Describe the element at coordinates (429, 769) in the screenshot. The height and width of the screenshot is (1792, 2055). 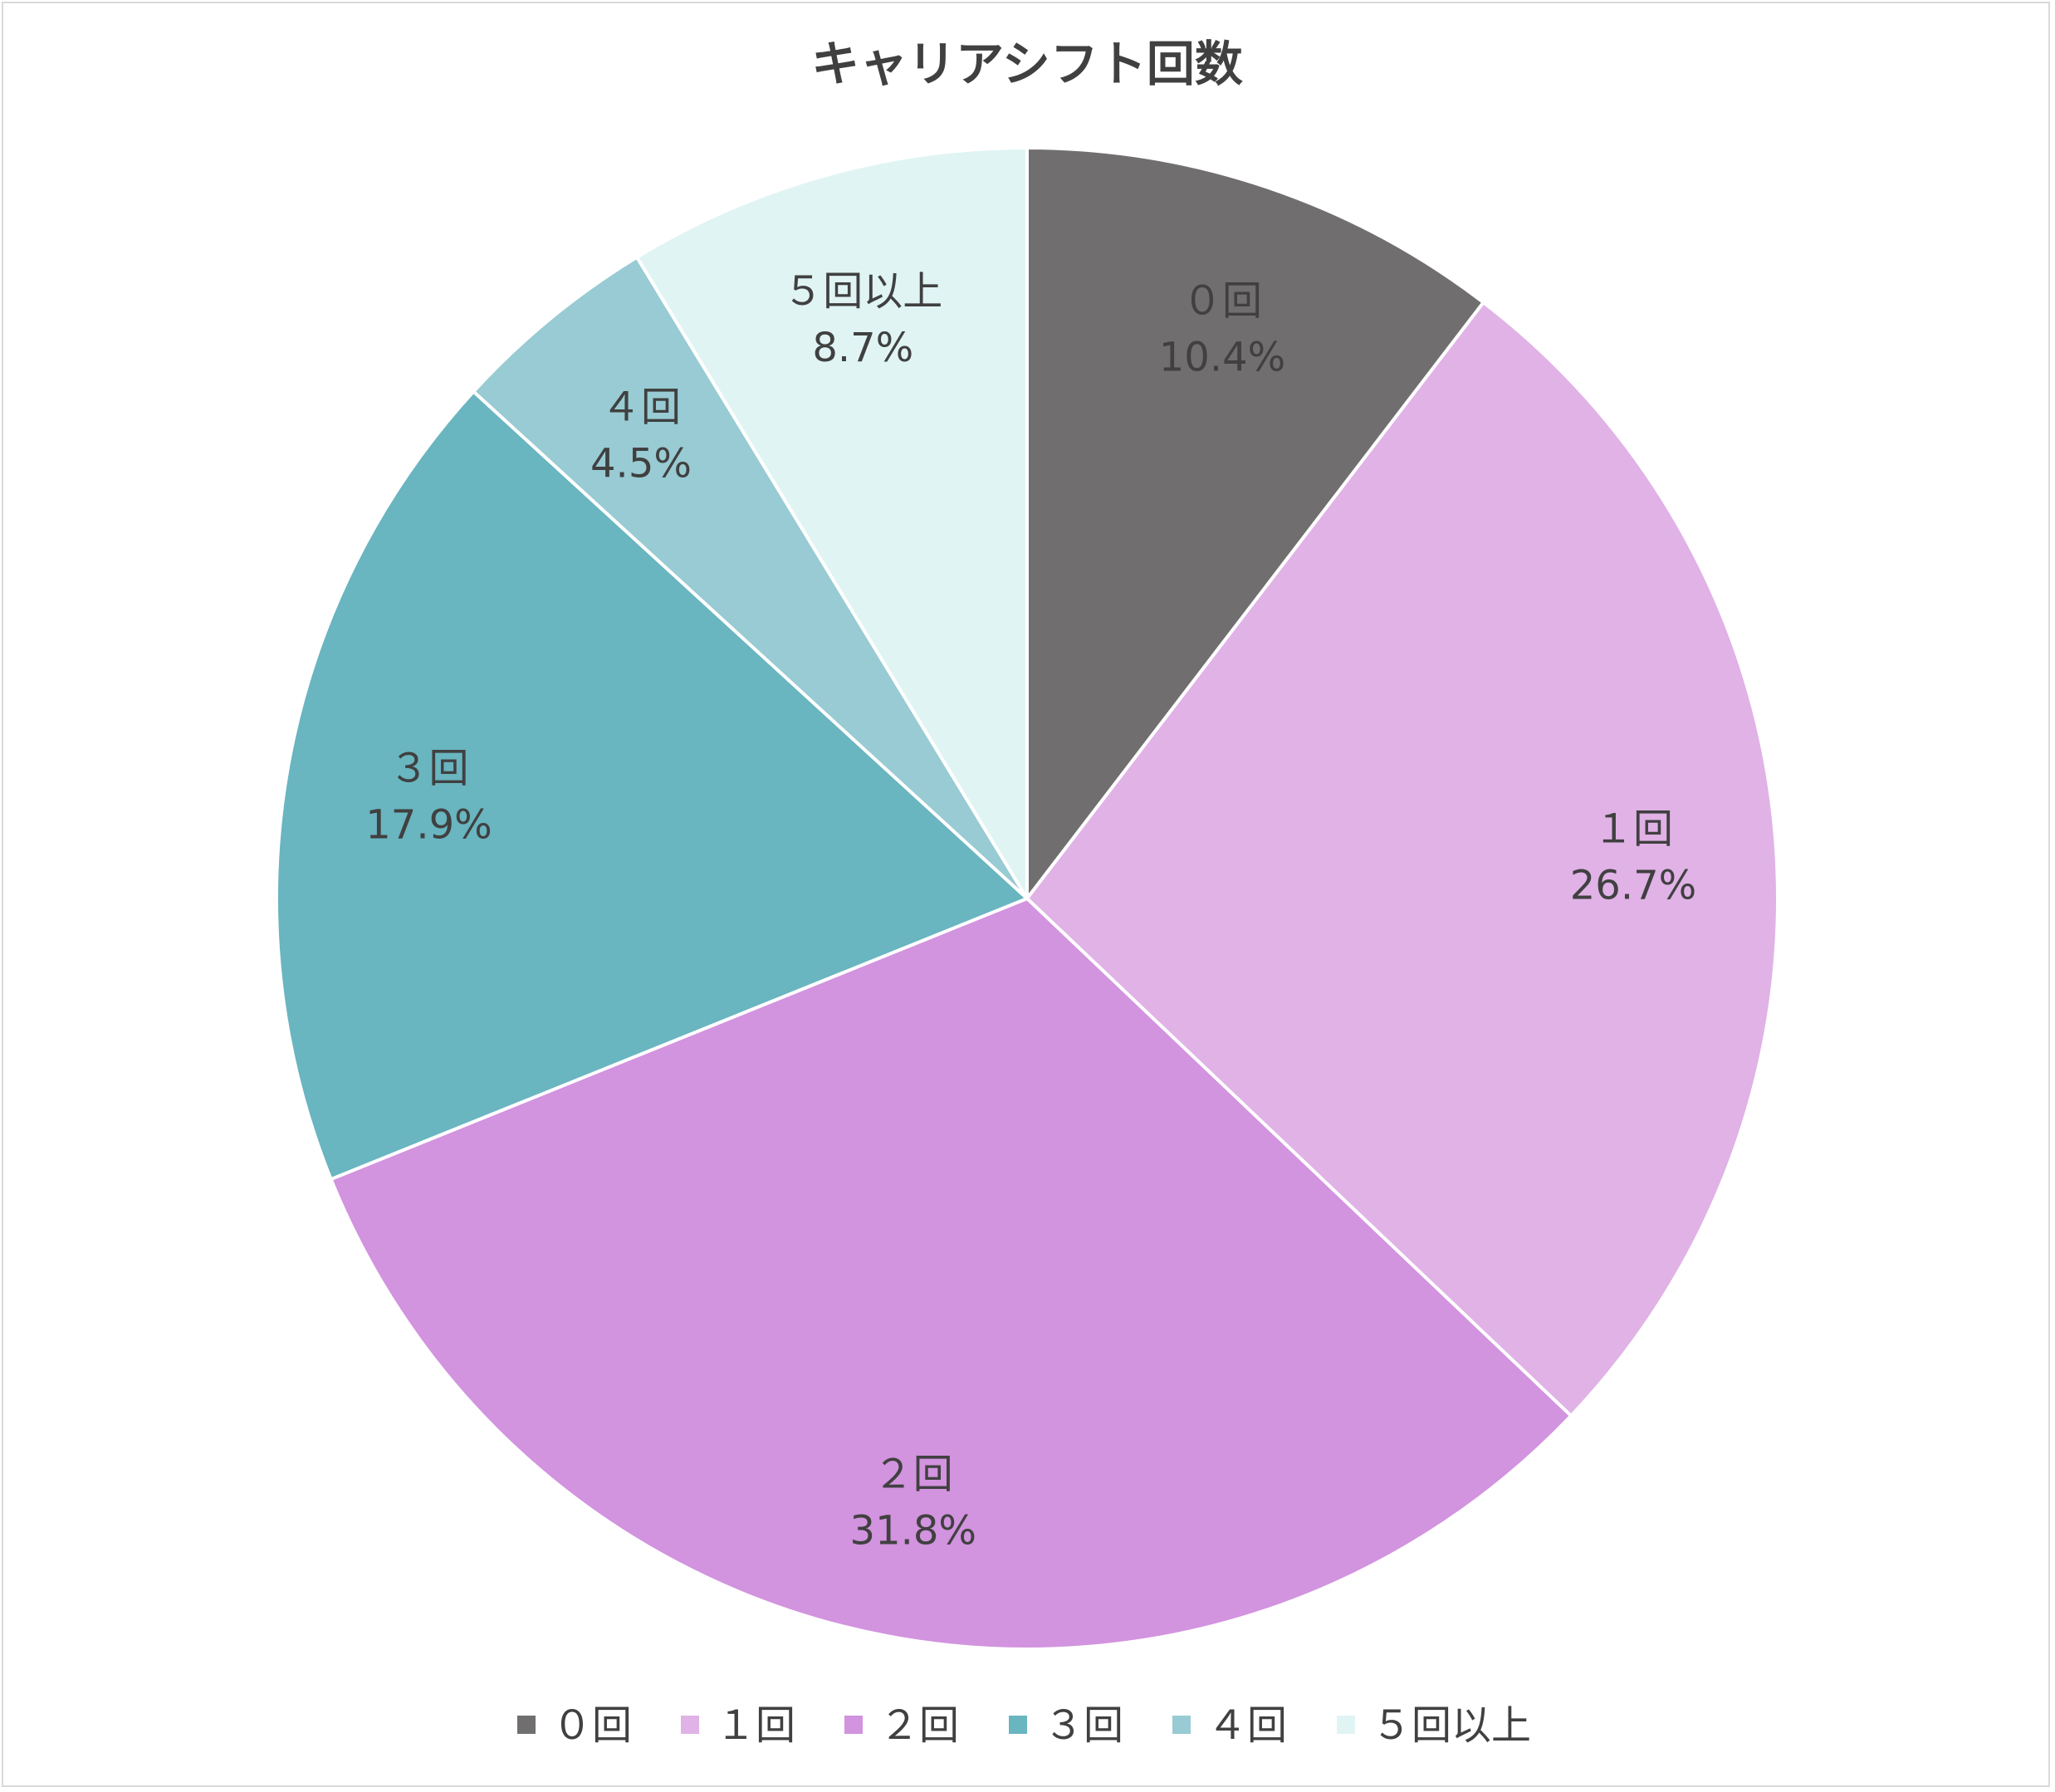
I see `slice-category-label: ３回` at that location.